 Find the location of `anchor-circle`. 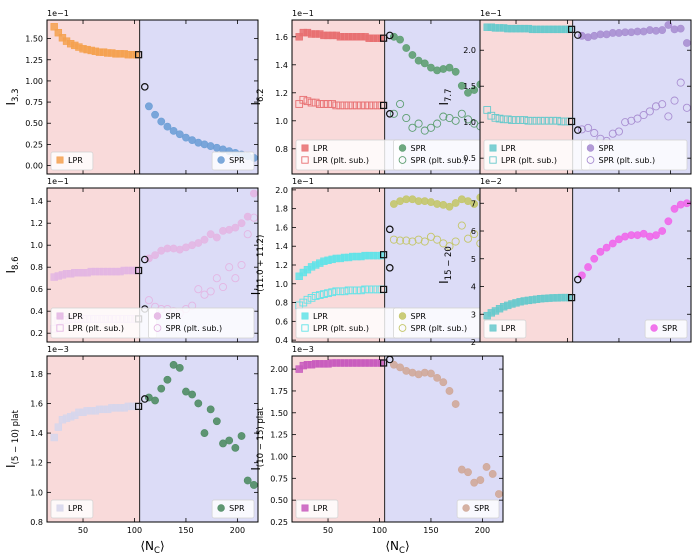

anchor-circle is located at coordinates (389, 114).